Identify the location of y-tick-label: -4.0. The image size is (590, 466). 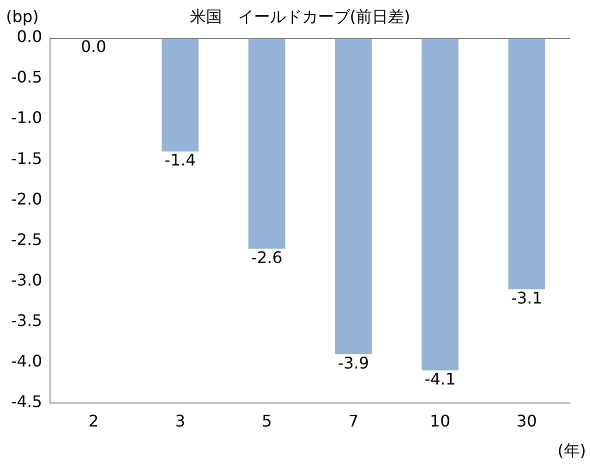
(26, 360).